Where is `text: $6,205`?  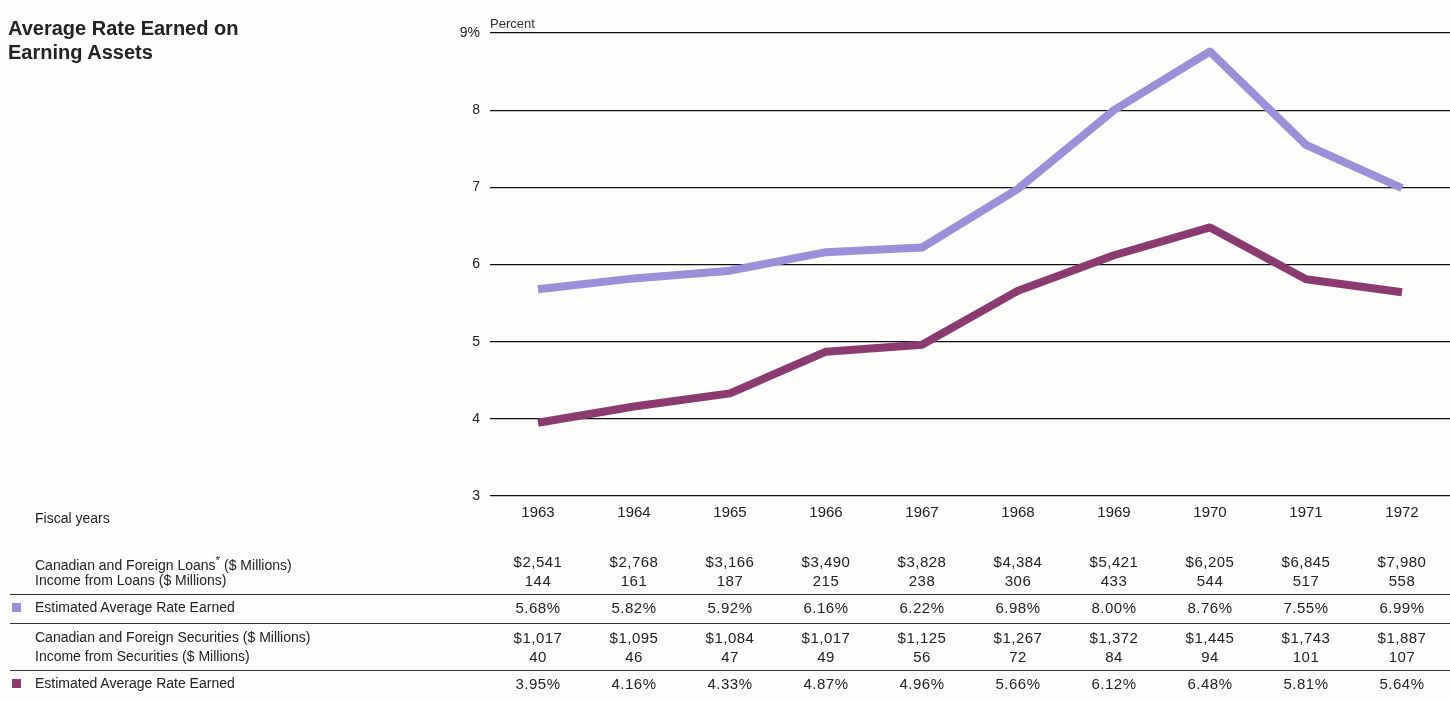
text: $6,205 is located at coordinates (1210, 561).